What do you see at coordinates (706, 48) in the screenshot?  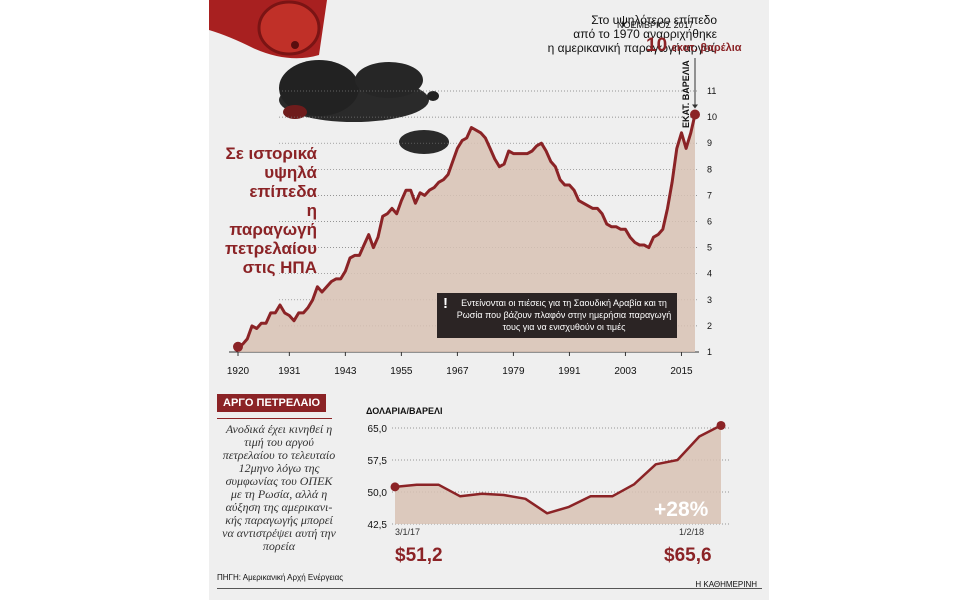 I see `peak-value-unit: εκατ. βαρέλια` at bounding box center [706, 48].